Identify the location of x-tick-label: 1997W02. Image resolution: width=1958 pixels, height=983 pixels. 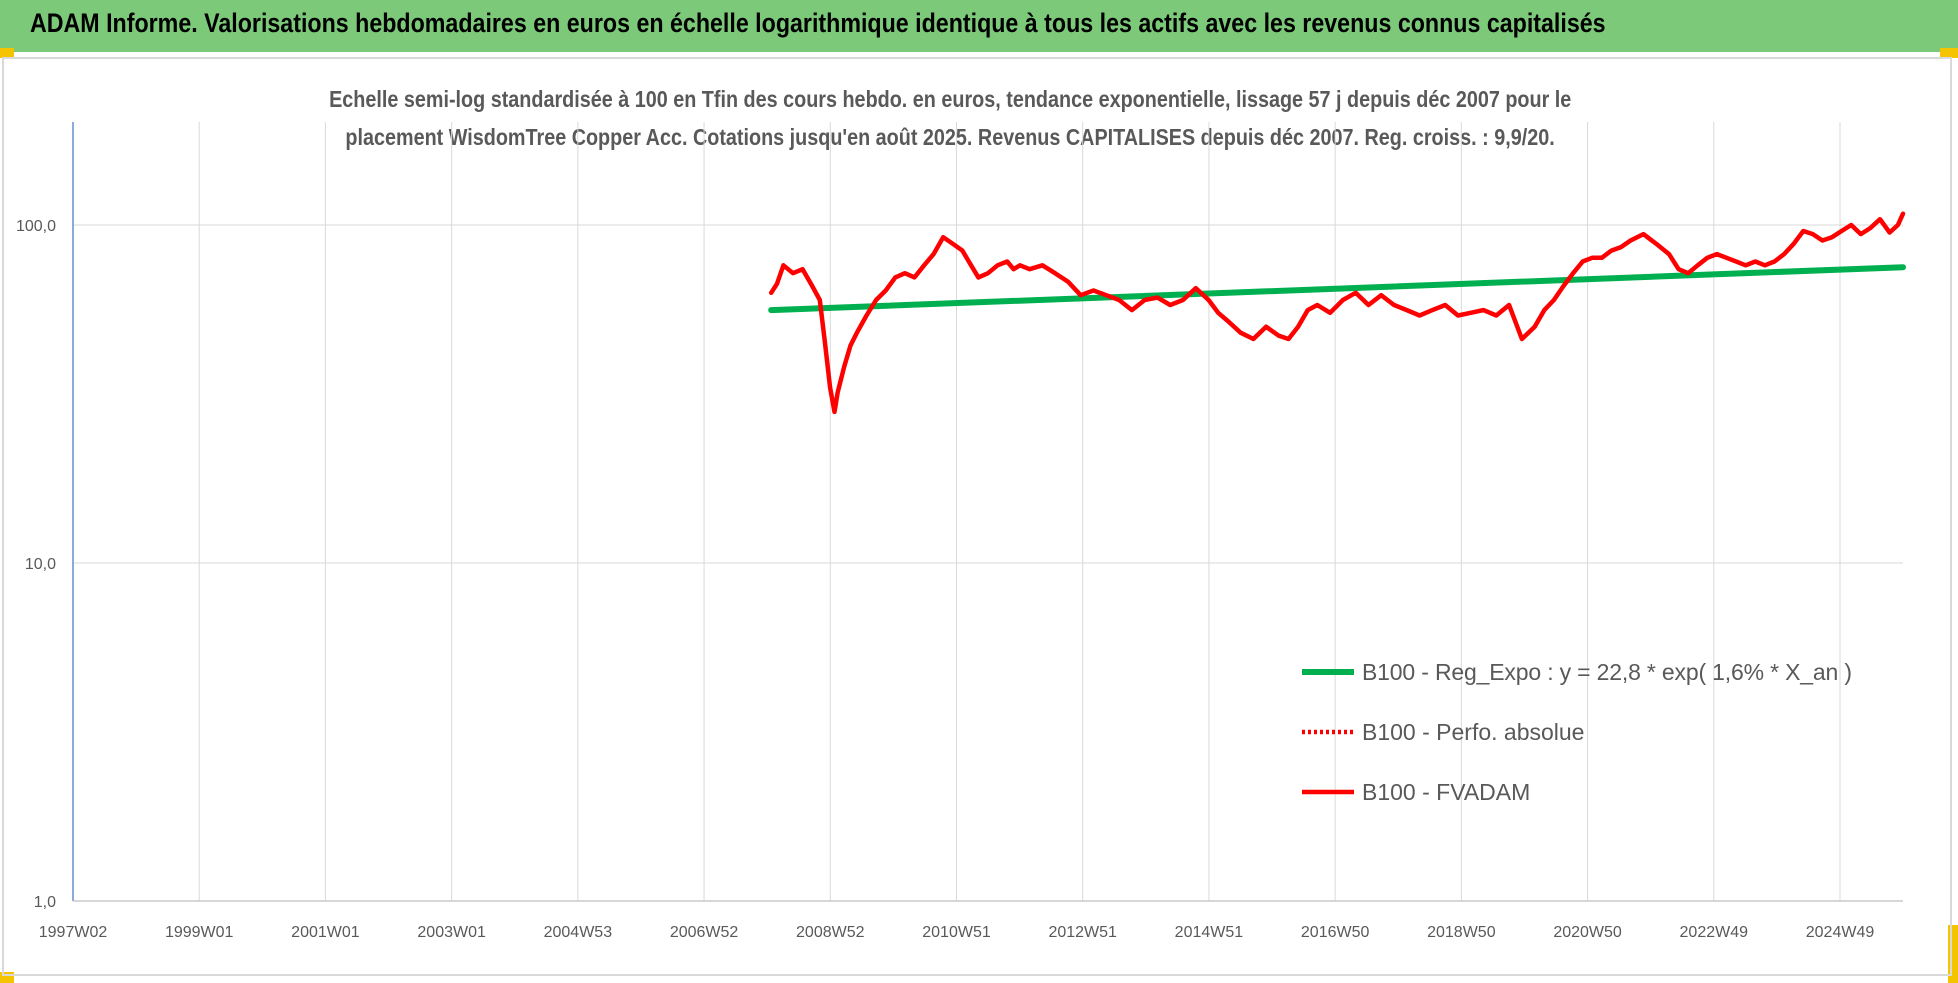
(73, 932).